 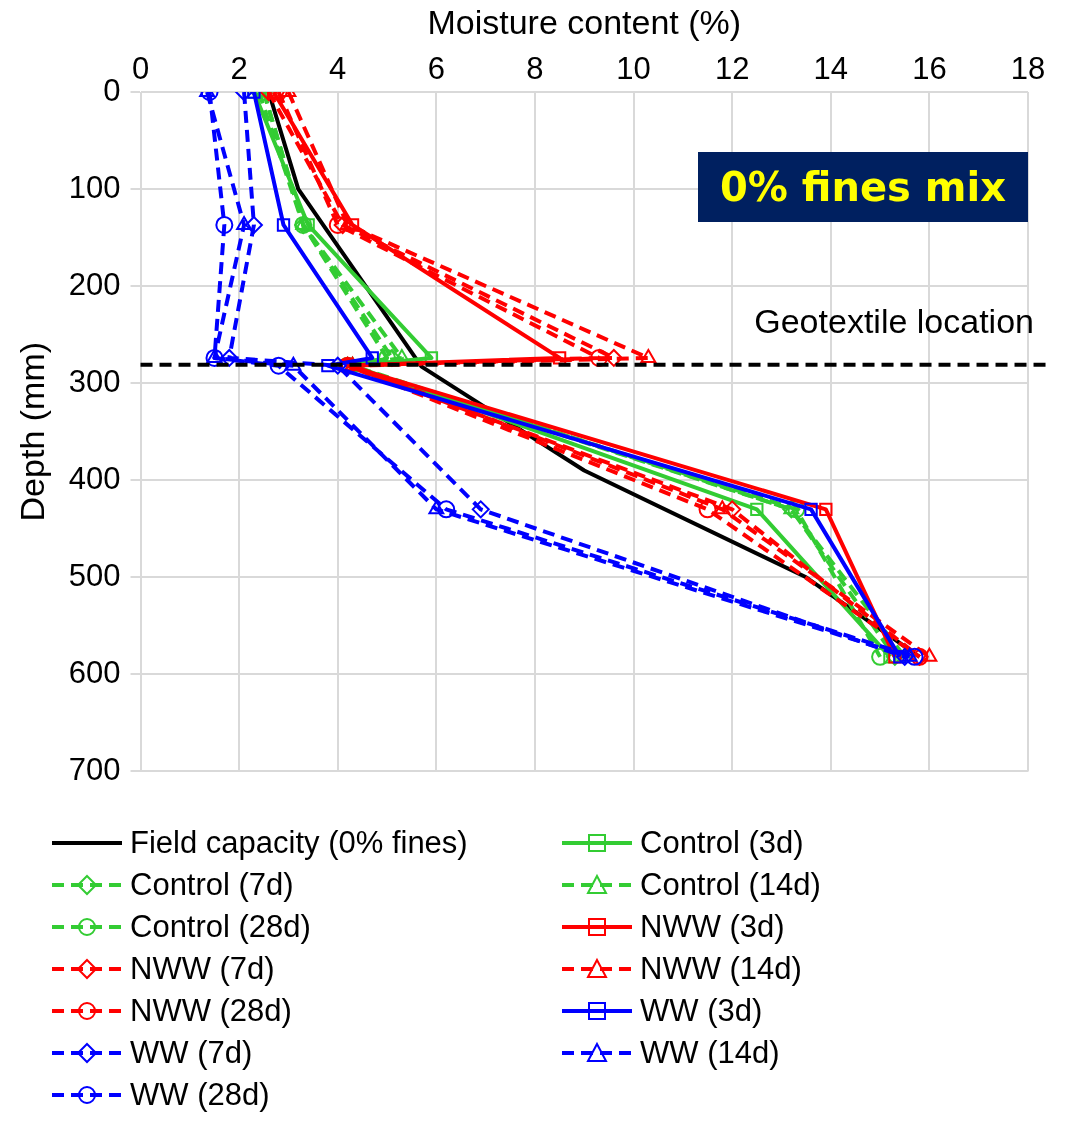 What do you see at coordinates (894, 321) in the screenshot?
I see `ref-line-label: Geotextile location` at bounding box center [894, 321].